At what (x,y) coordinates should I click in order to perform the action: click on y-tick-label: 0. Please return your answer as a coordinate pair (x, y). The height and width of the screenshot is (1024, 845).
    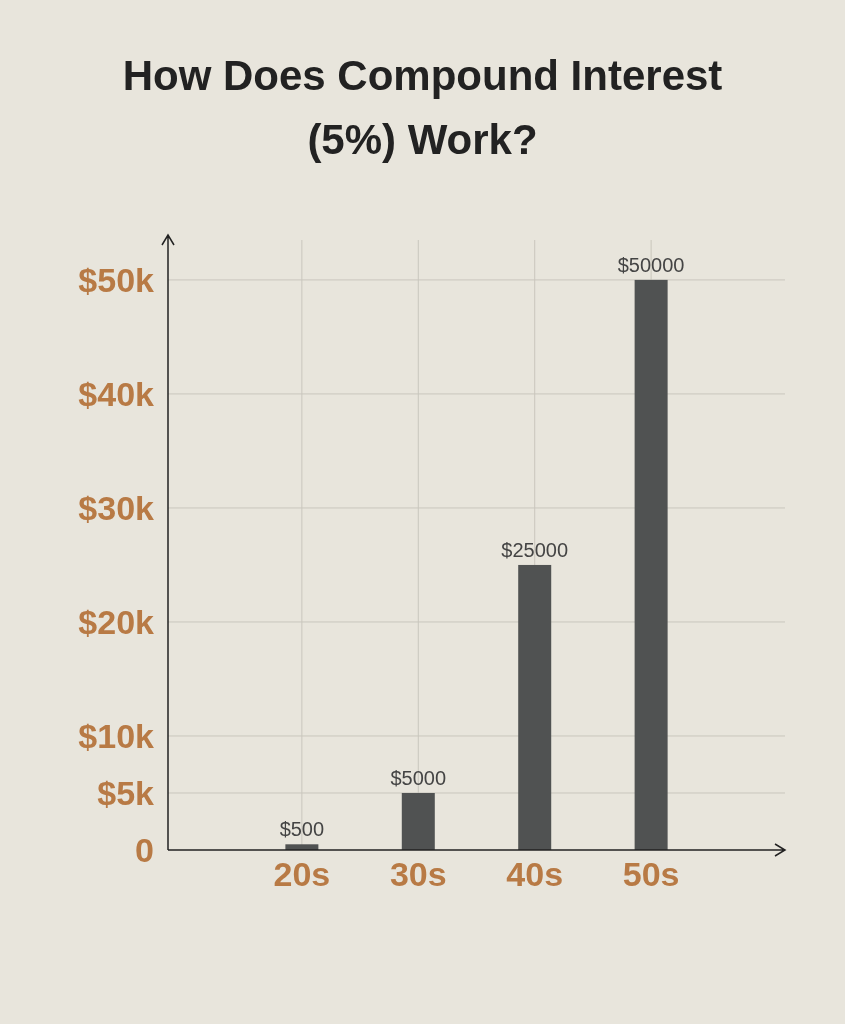
    Looking at the image, I should click on (144, 849).